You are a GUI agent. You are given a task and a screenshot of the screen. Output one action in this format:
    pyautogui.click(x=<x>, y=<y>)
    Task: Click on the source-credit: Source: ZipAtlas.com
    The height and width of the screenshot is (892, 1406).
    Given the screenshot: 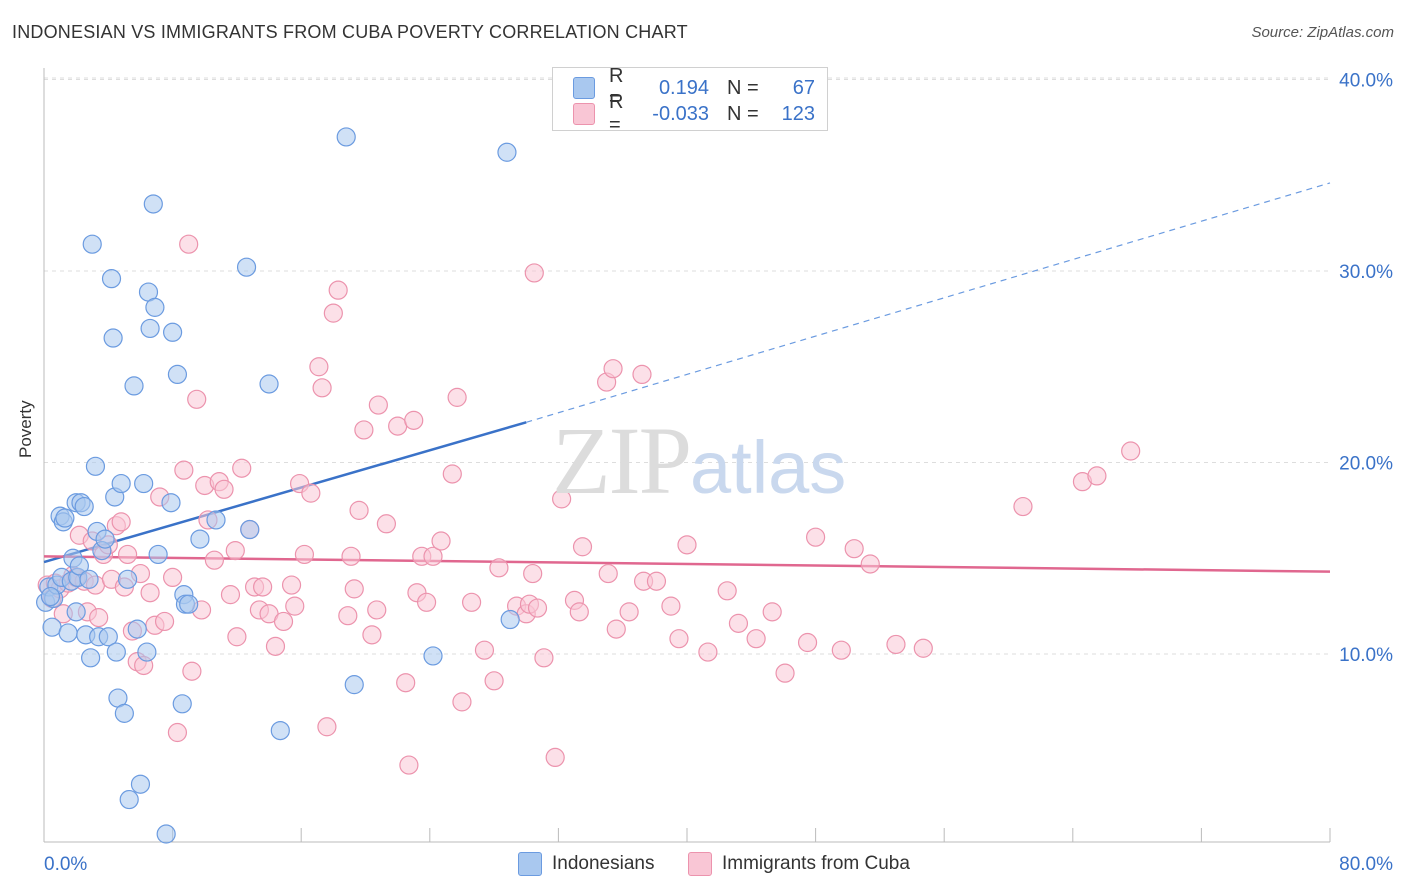 What is the action you would take?
    pyautogui.click(x=1322, y=32)
    